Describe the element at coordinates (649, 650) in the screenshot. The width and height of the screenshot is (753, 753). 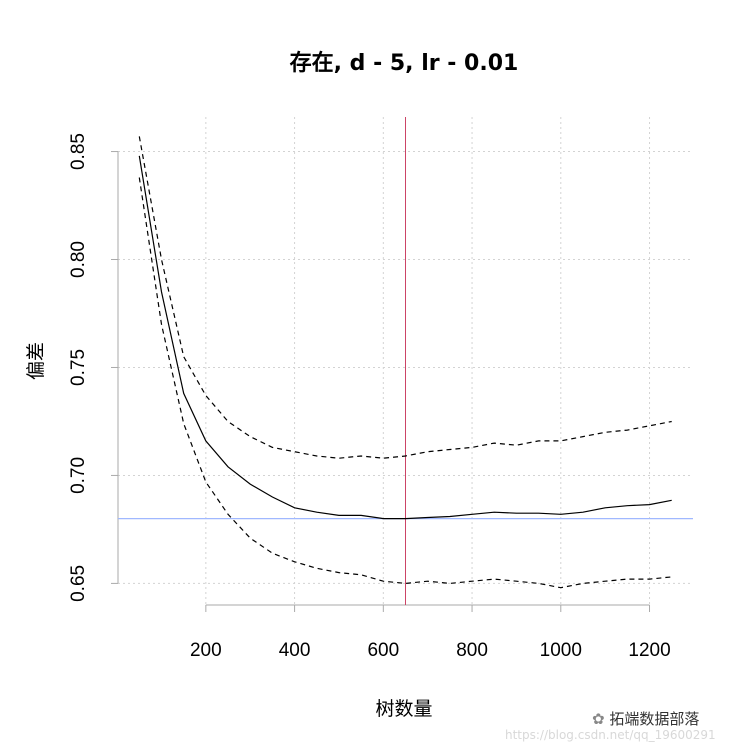
I see `x-tick-label: 1200` at that location.